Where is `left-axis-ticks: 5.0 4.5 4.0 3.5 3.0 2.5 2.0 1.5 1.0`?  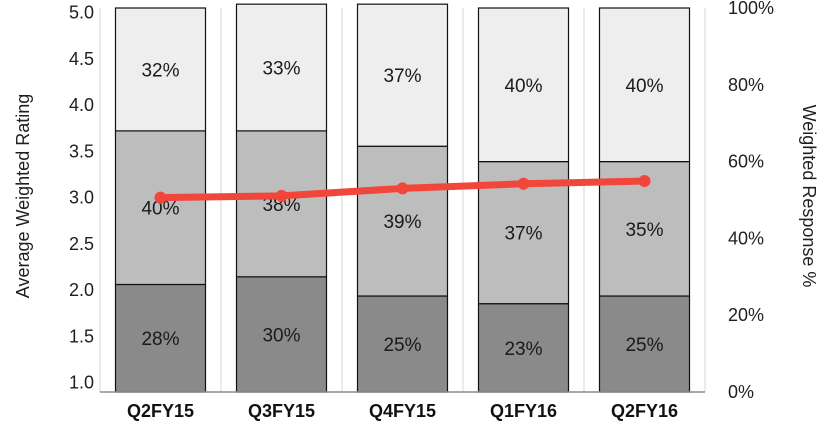
left-axis-ticks: 5.0 4.5 4.0 3.5 3.0 2.5 2.0 1.5 1.0 is located at coordinates (81, 198).